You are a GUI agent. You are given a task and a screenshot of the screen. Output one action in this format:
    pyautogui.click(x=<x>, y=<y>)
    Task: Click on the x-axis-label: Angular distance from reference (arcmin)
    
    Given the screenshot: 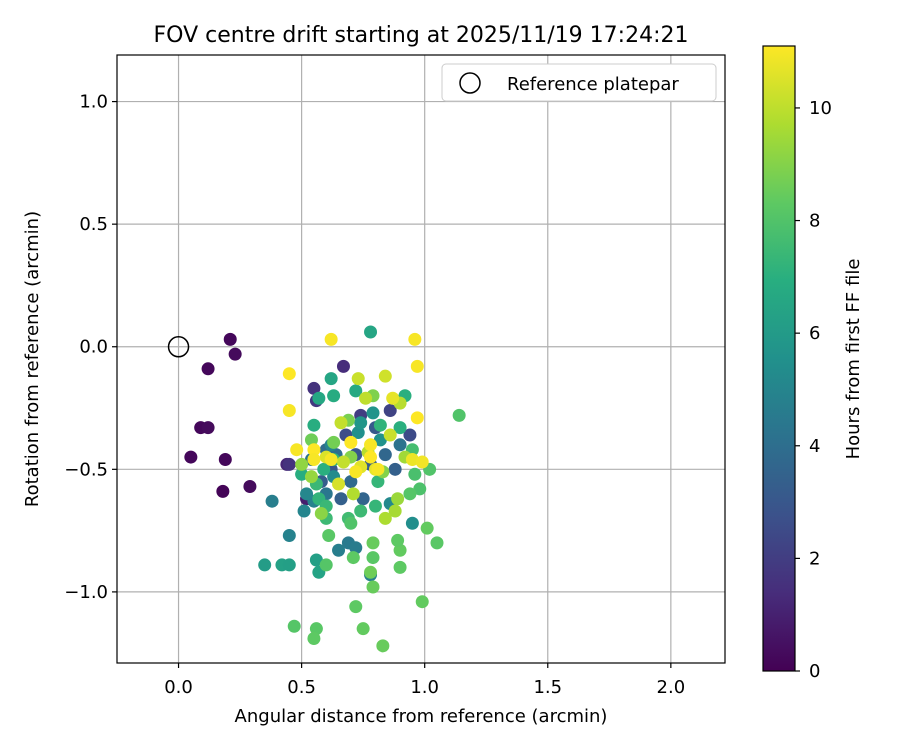 What is the action you would take?
    pyautogui.click(x=421, y=716)
    